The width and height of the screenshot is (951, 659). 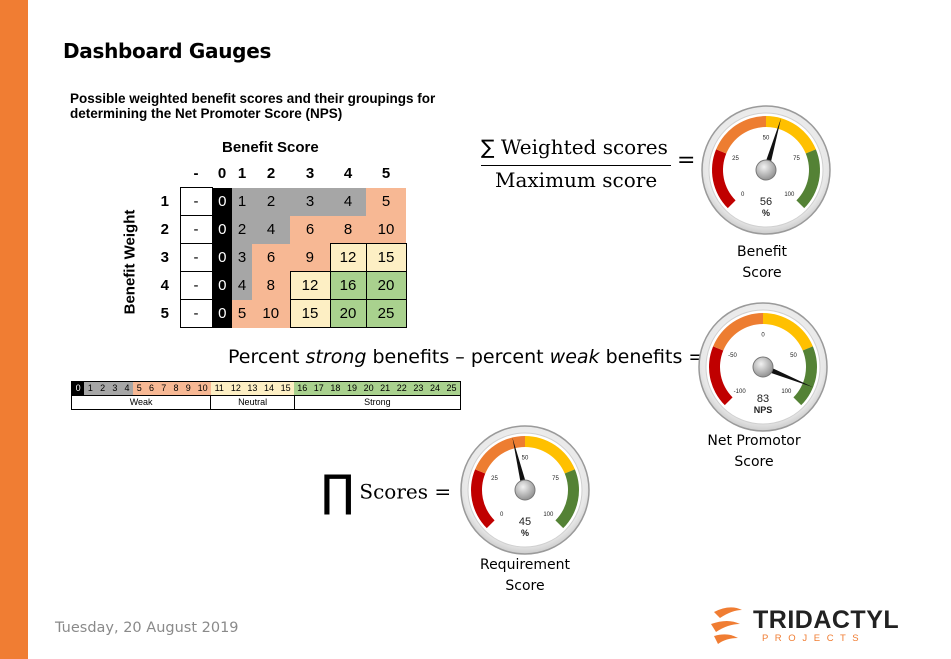 What do you see at coordinates (386, 313) in the screenshot?
I see `matrix-cell: 25` at bounding box center [386, 313].